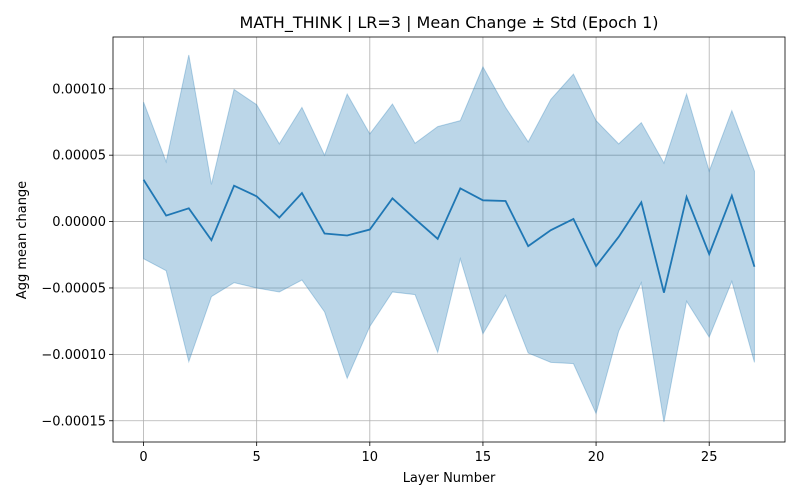 The height and width of the screenshot is (500, 800). Describe the element at coordinates (709, 457) in the screenshot. I see `x-tick-label: 25` at that location.